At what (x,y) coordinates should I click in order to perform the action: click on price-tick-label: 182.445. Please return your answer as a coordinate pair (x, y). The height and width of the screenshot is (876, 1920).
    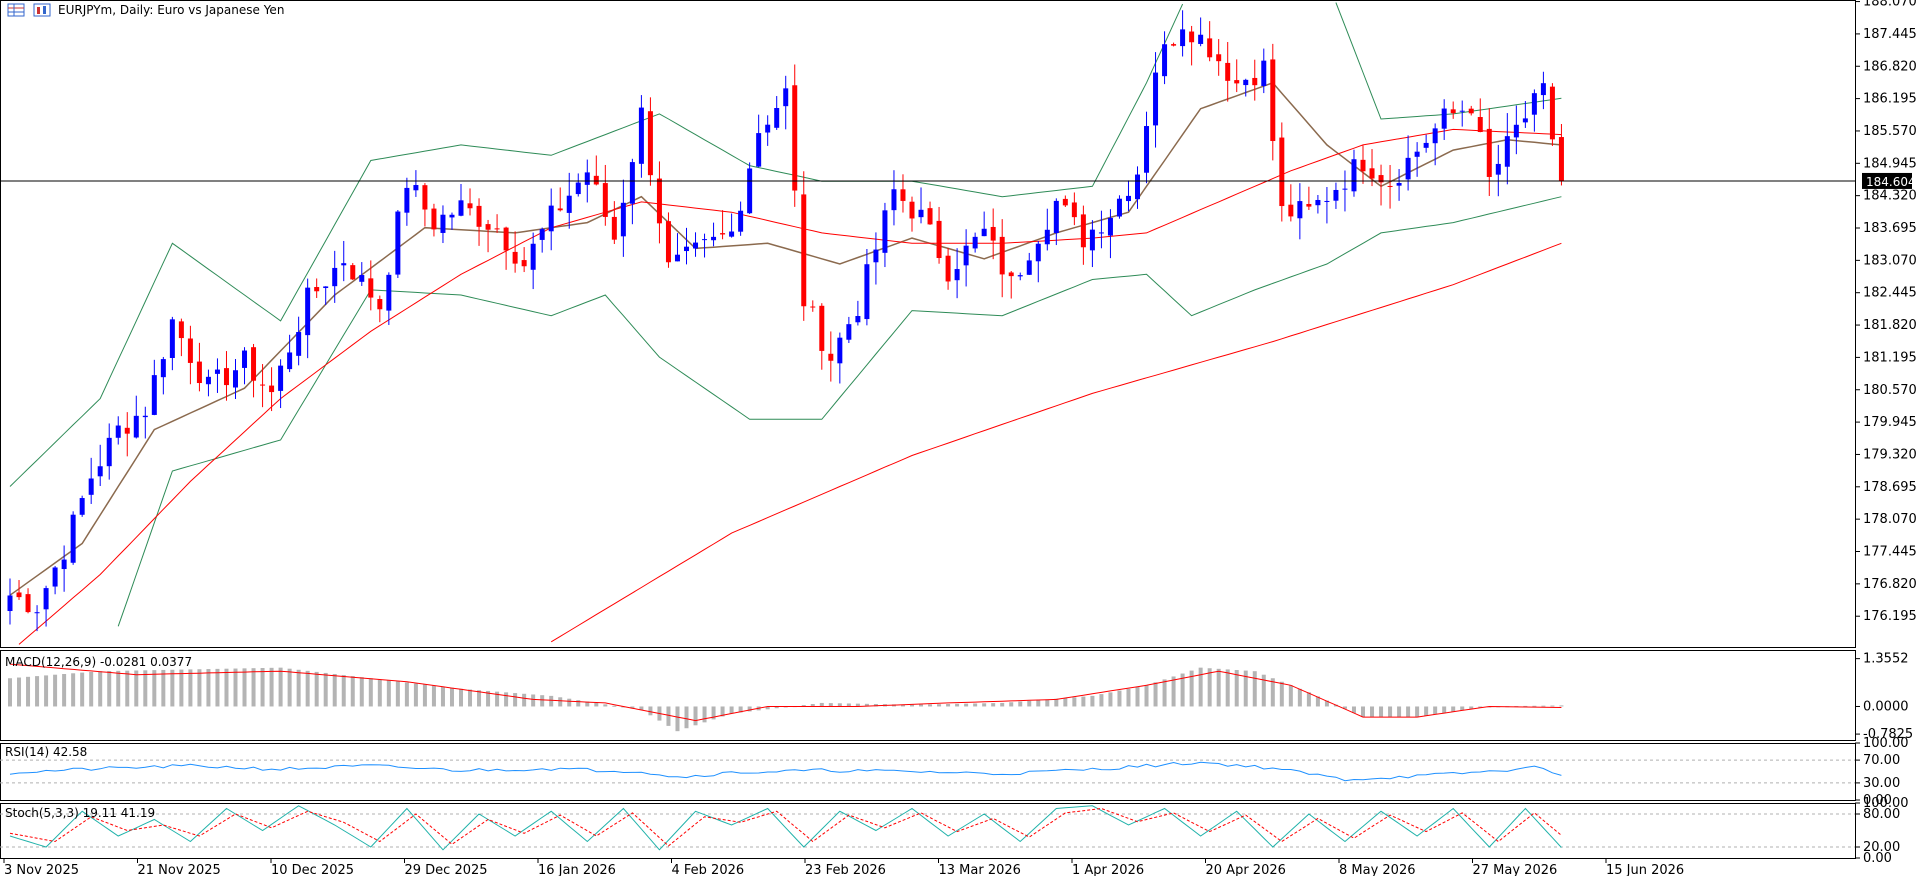
    Looking at the image, I should click on (1890, 293).